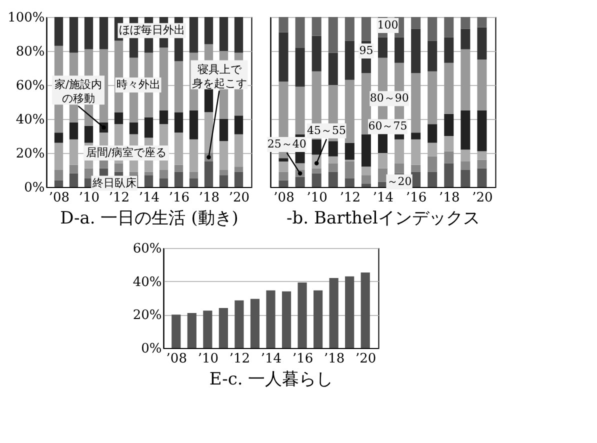 The width and height of the screenshot is (597, 443). What do you see at coordinates (30, 120) in the screenshot?
I see `y-tick-label: 40%` at bounding box center [30, 120].